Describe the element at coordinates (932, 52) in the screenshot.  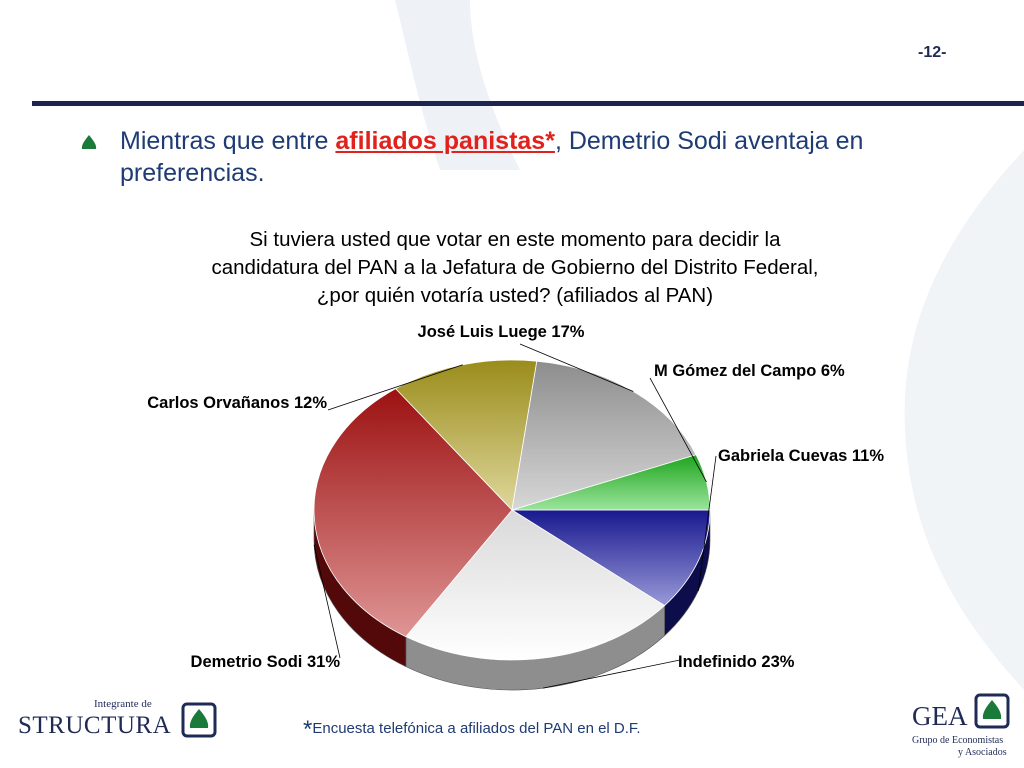
I see `page-number: -12-` at that location.